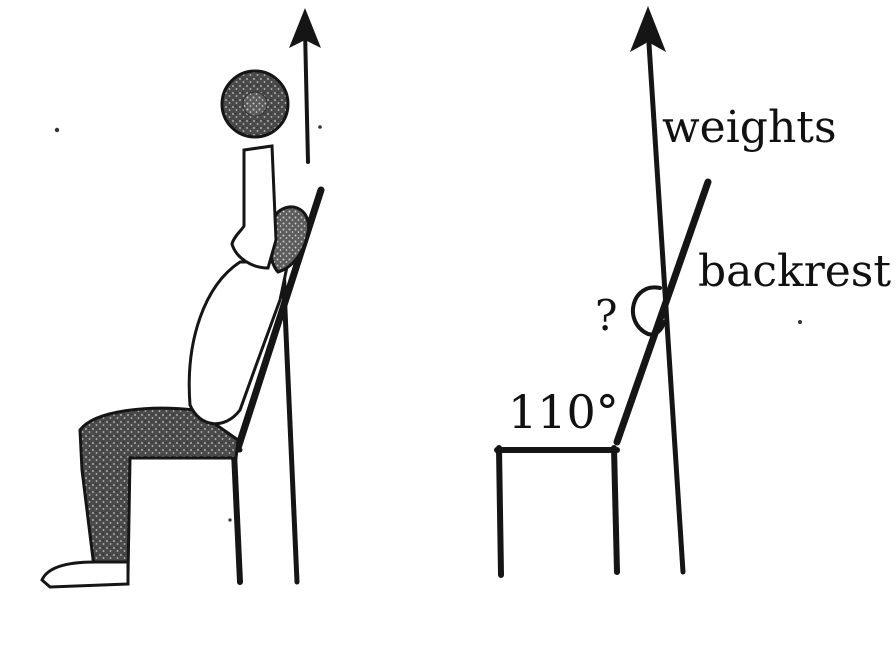  What do you see at coordinates (500, 511) in the screenshot?
I see `right-chair-front-leg` at bounding box center [500, 511].